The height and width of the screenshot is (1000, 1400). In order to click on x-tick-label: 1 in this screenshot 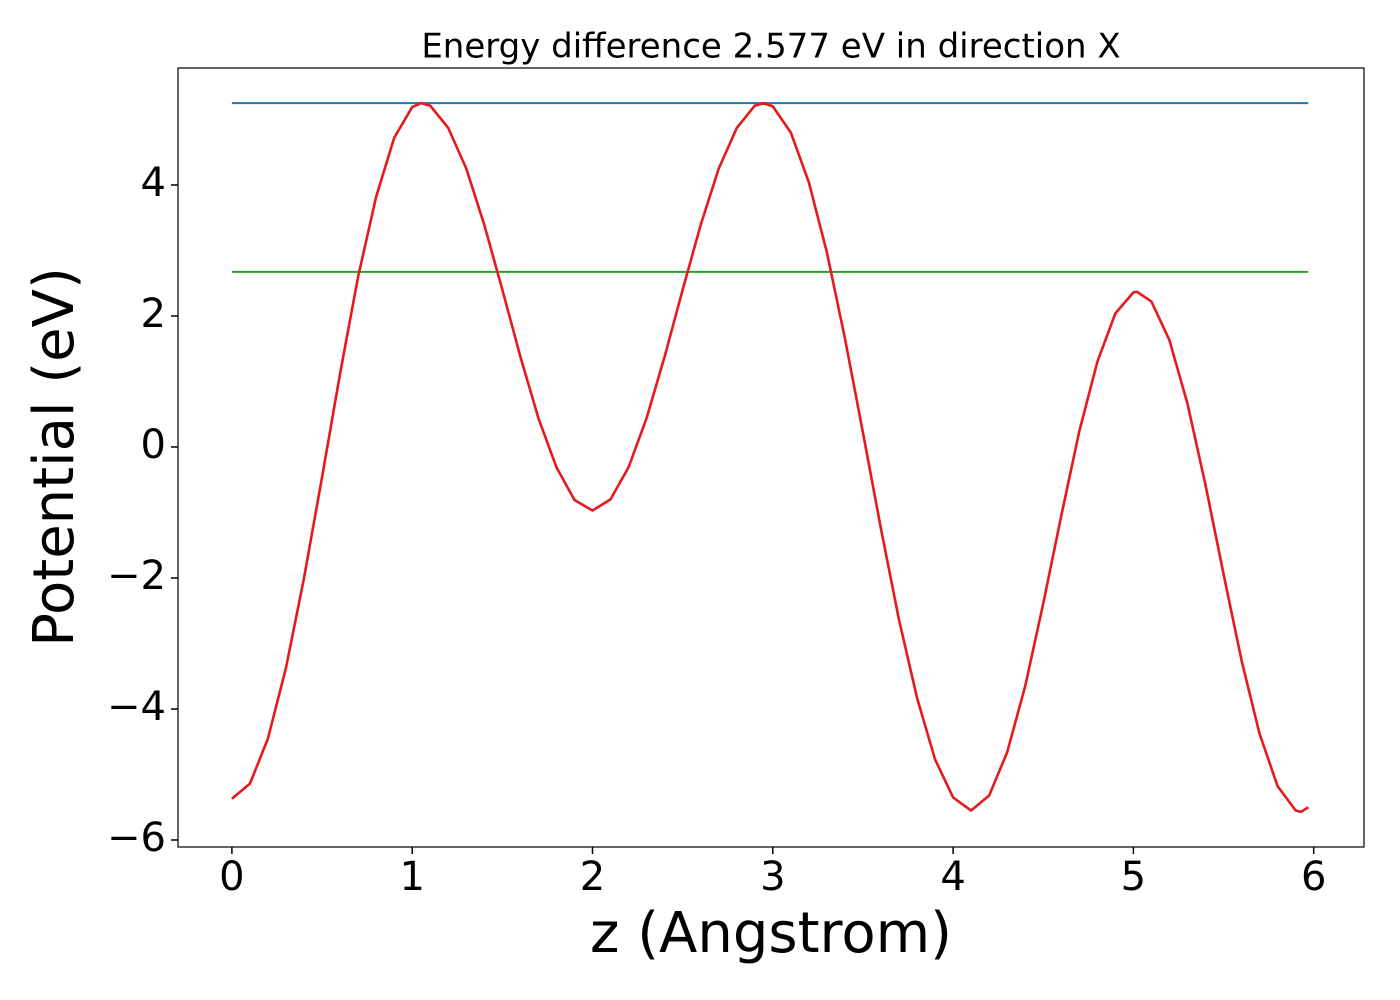, I will do `click(411, 877)`.